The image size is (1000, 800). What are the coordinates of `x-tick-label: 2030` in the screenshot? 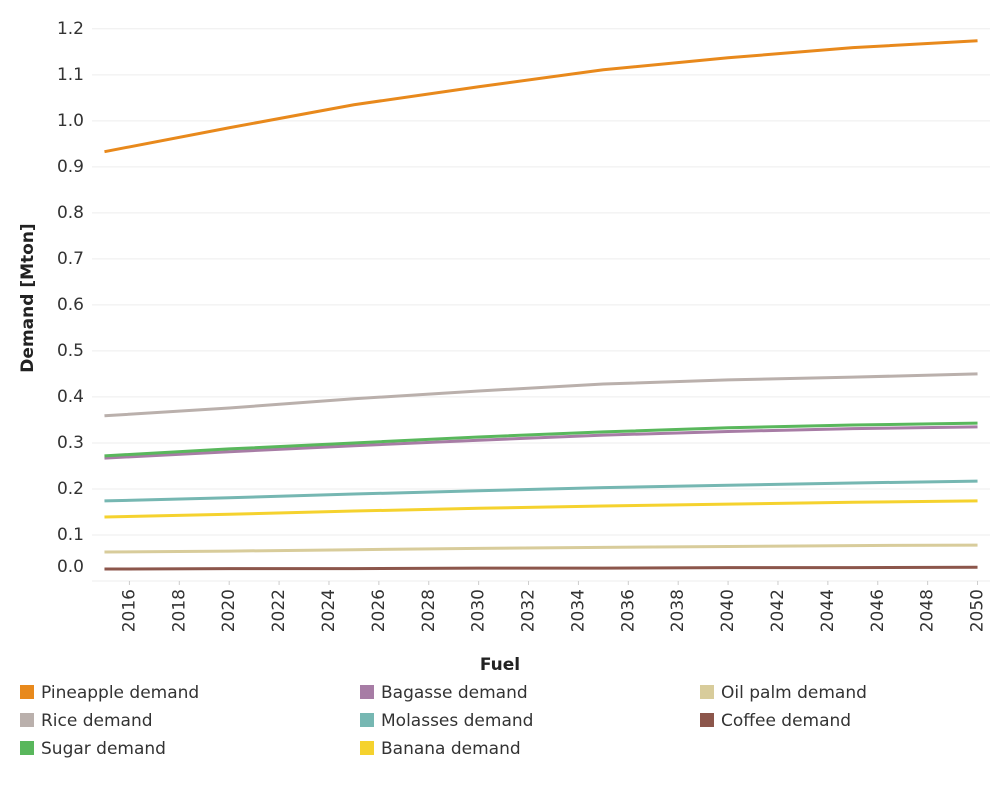 It's located at (479, 610).